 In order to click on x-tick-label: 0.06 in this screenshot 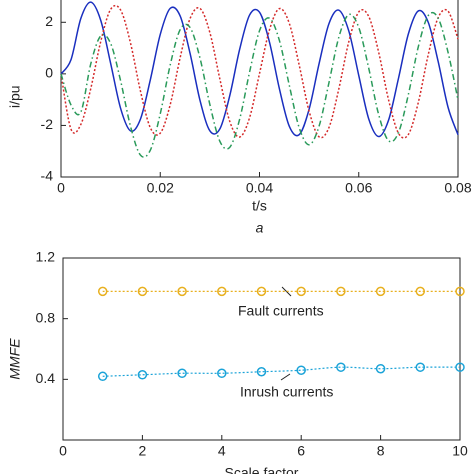, I will do `click(358, 188)`.